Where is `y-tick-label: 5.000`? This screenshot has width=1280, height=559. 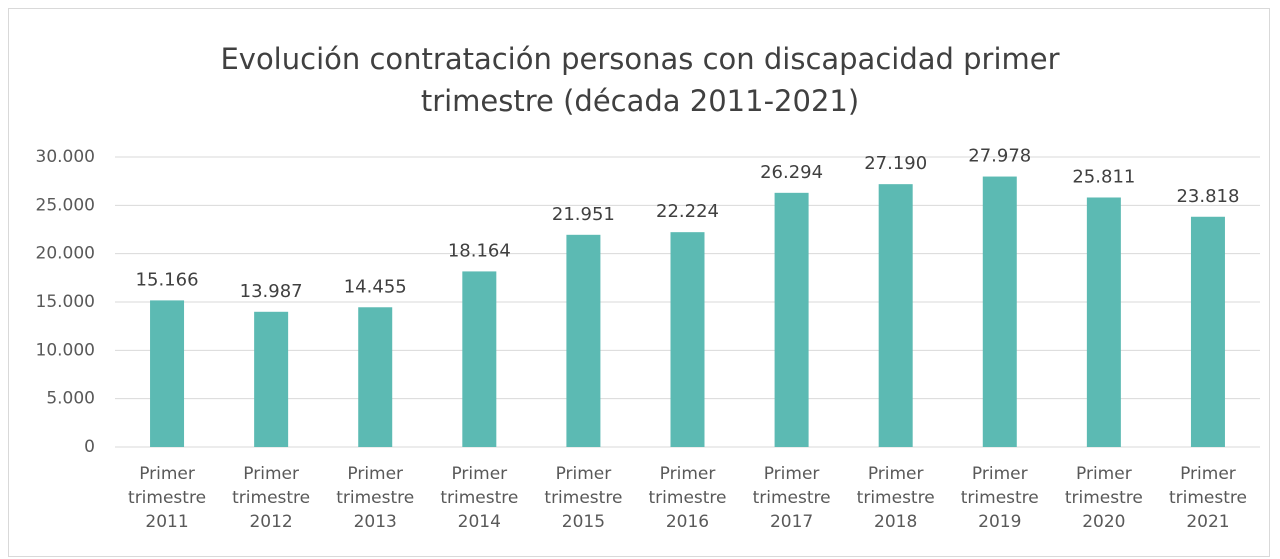
y-tick-label: 5.000 is located at coordinates (70, 399).